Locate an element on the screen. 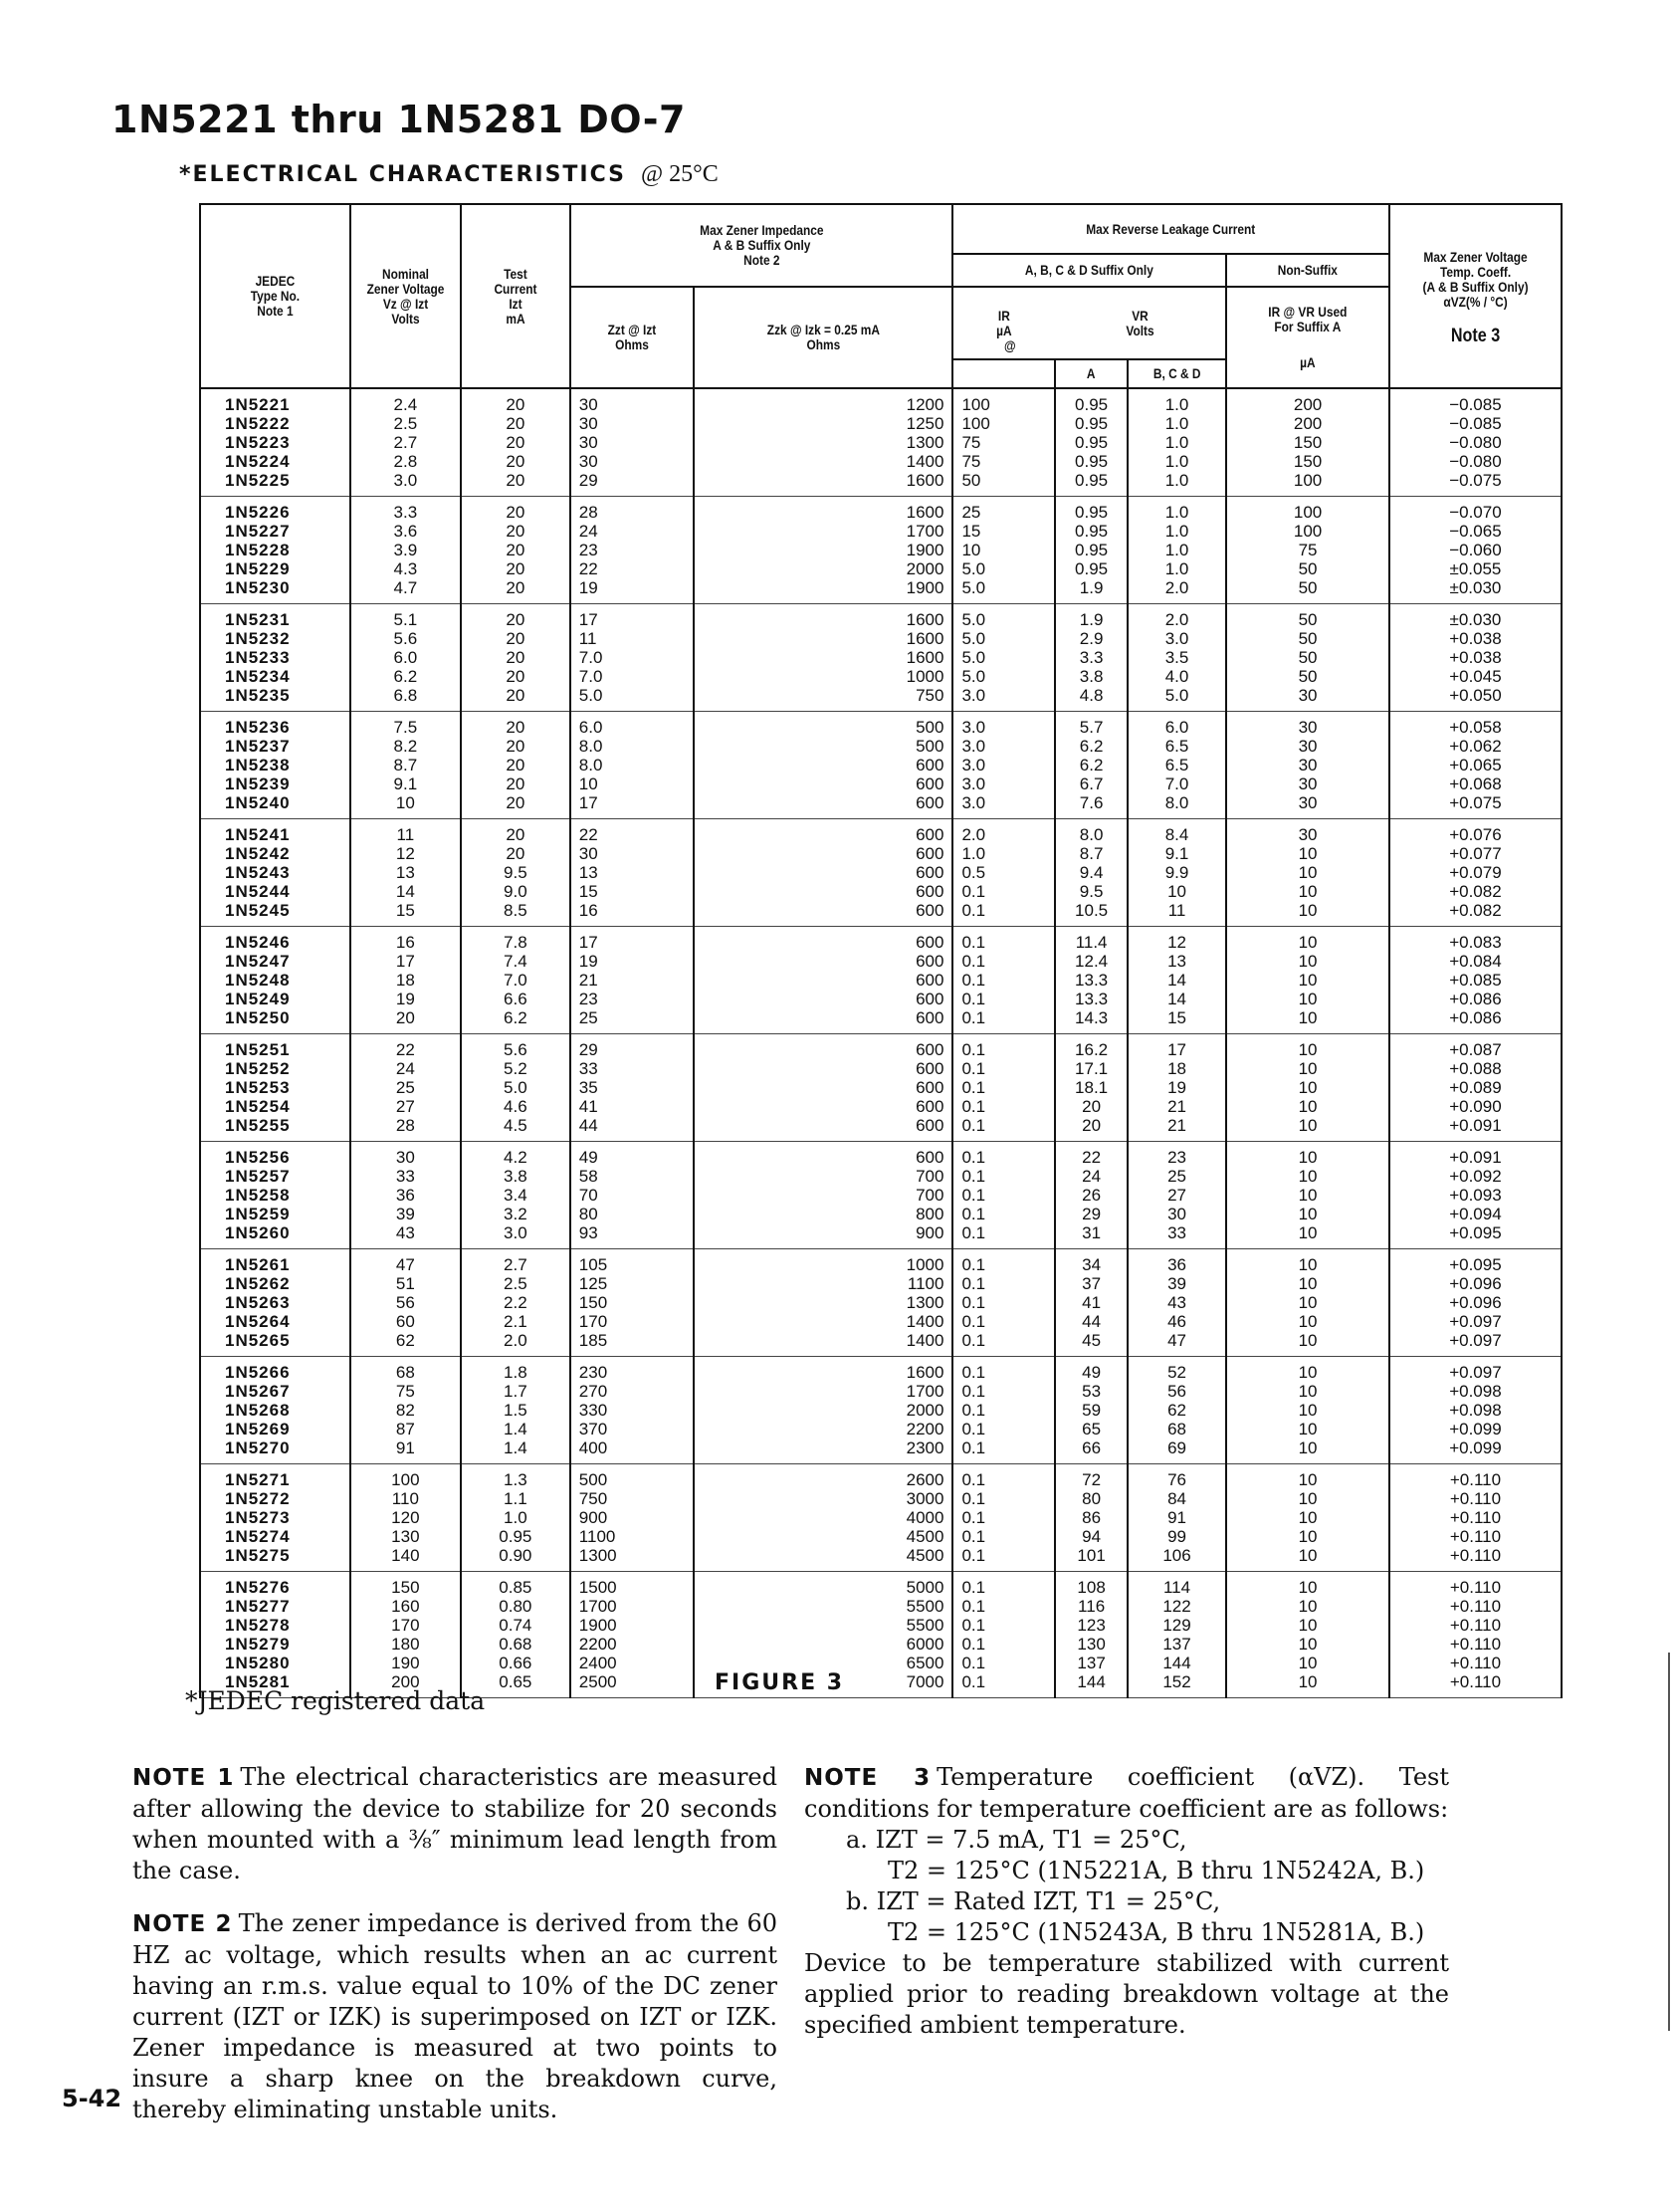  cell-type: 1N5263 is located at coordinates (258, 1302).